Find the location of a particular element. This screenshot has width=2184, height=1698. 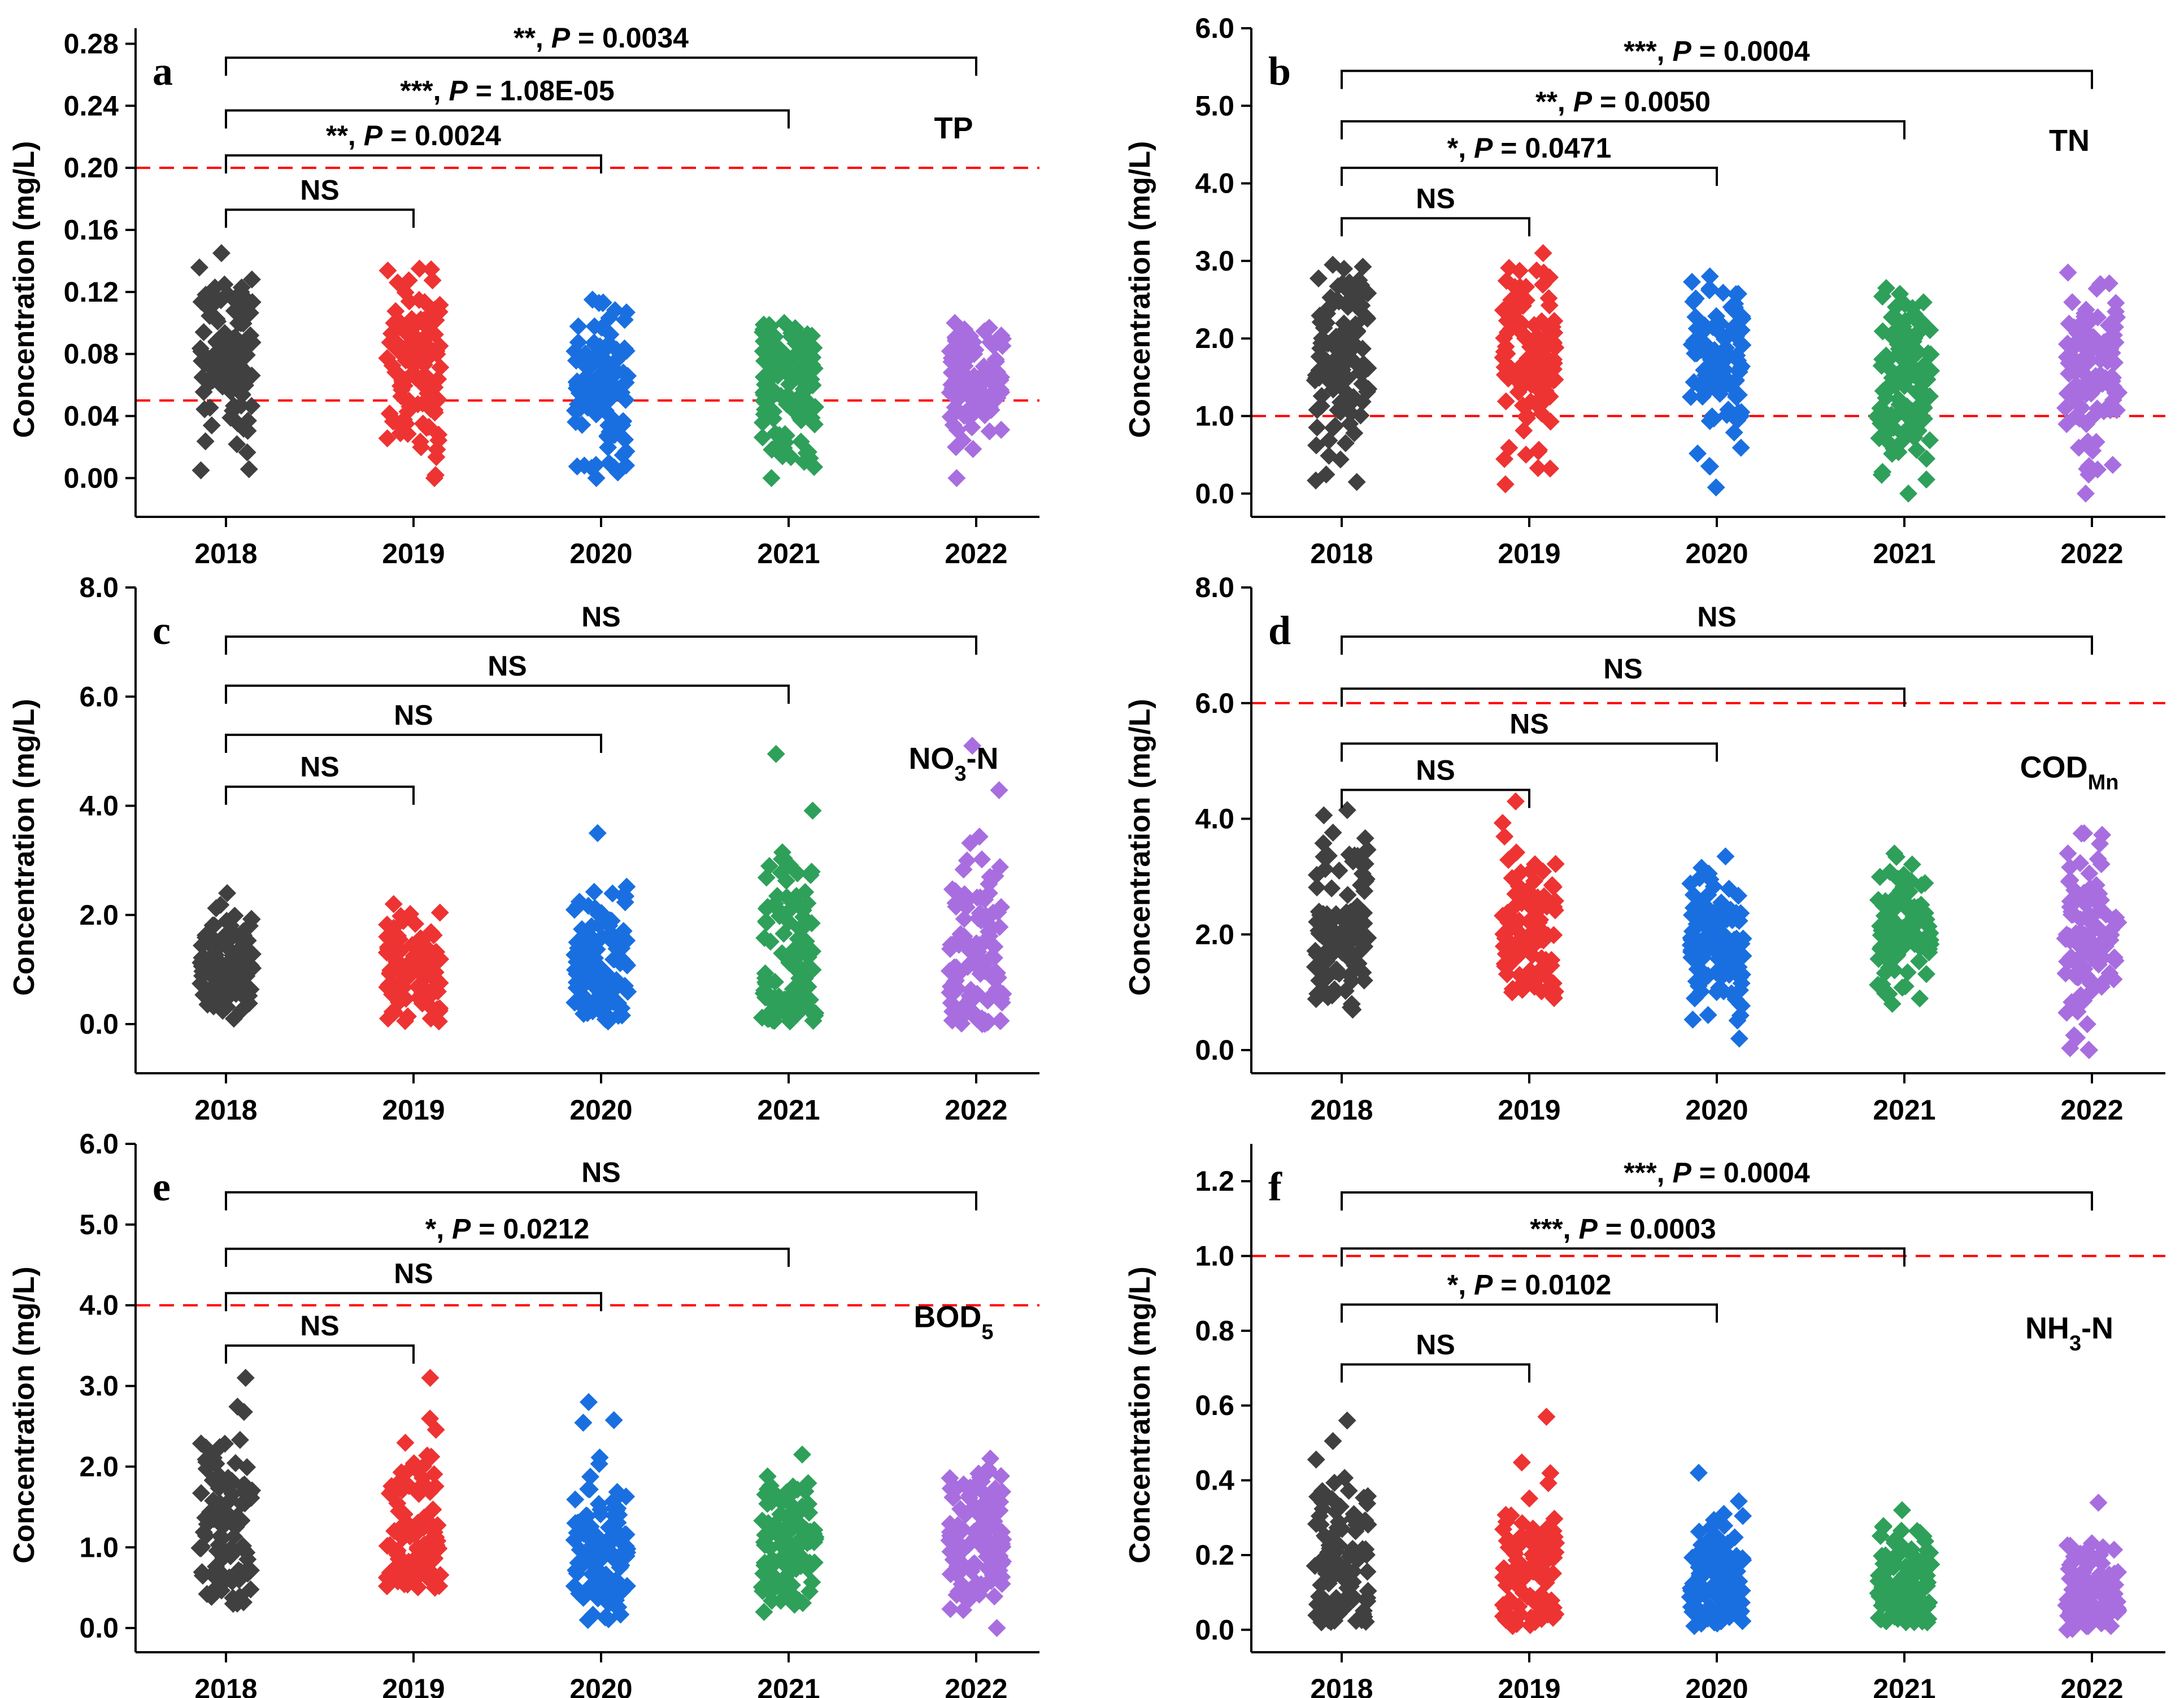

series-2022 is located at coordinates (2092, 1567).